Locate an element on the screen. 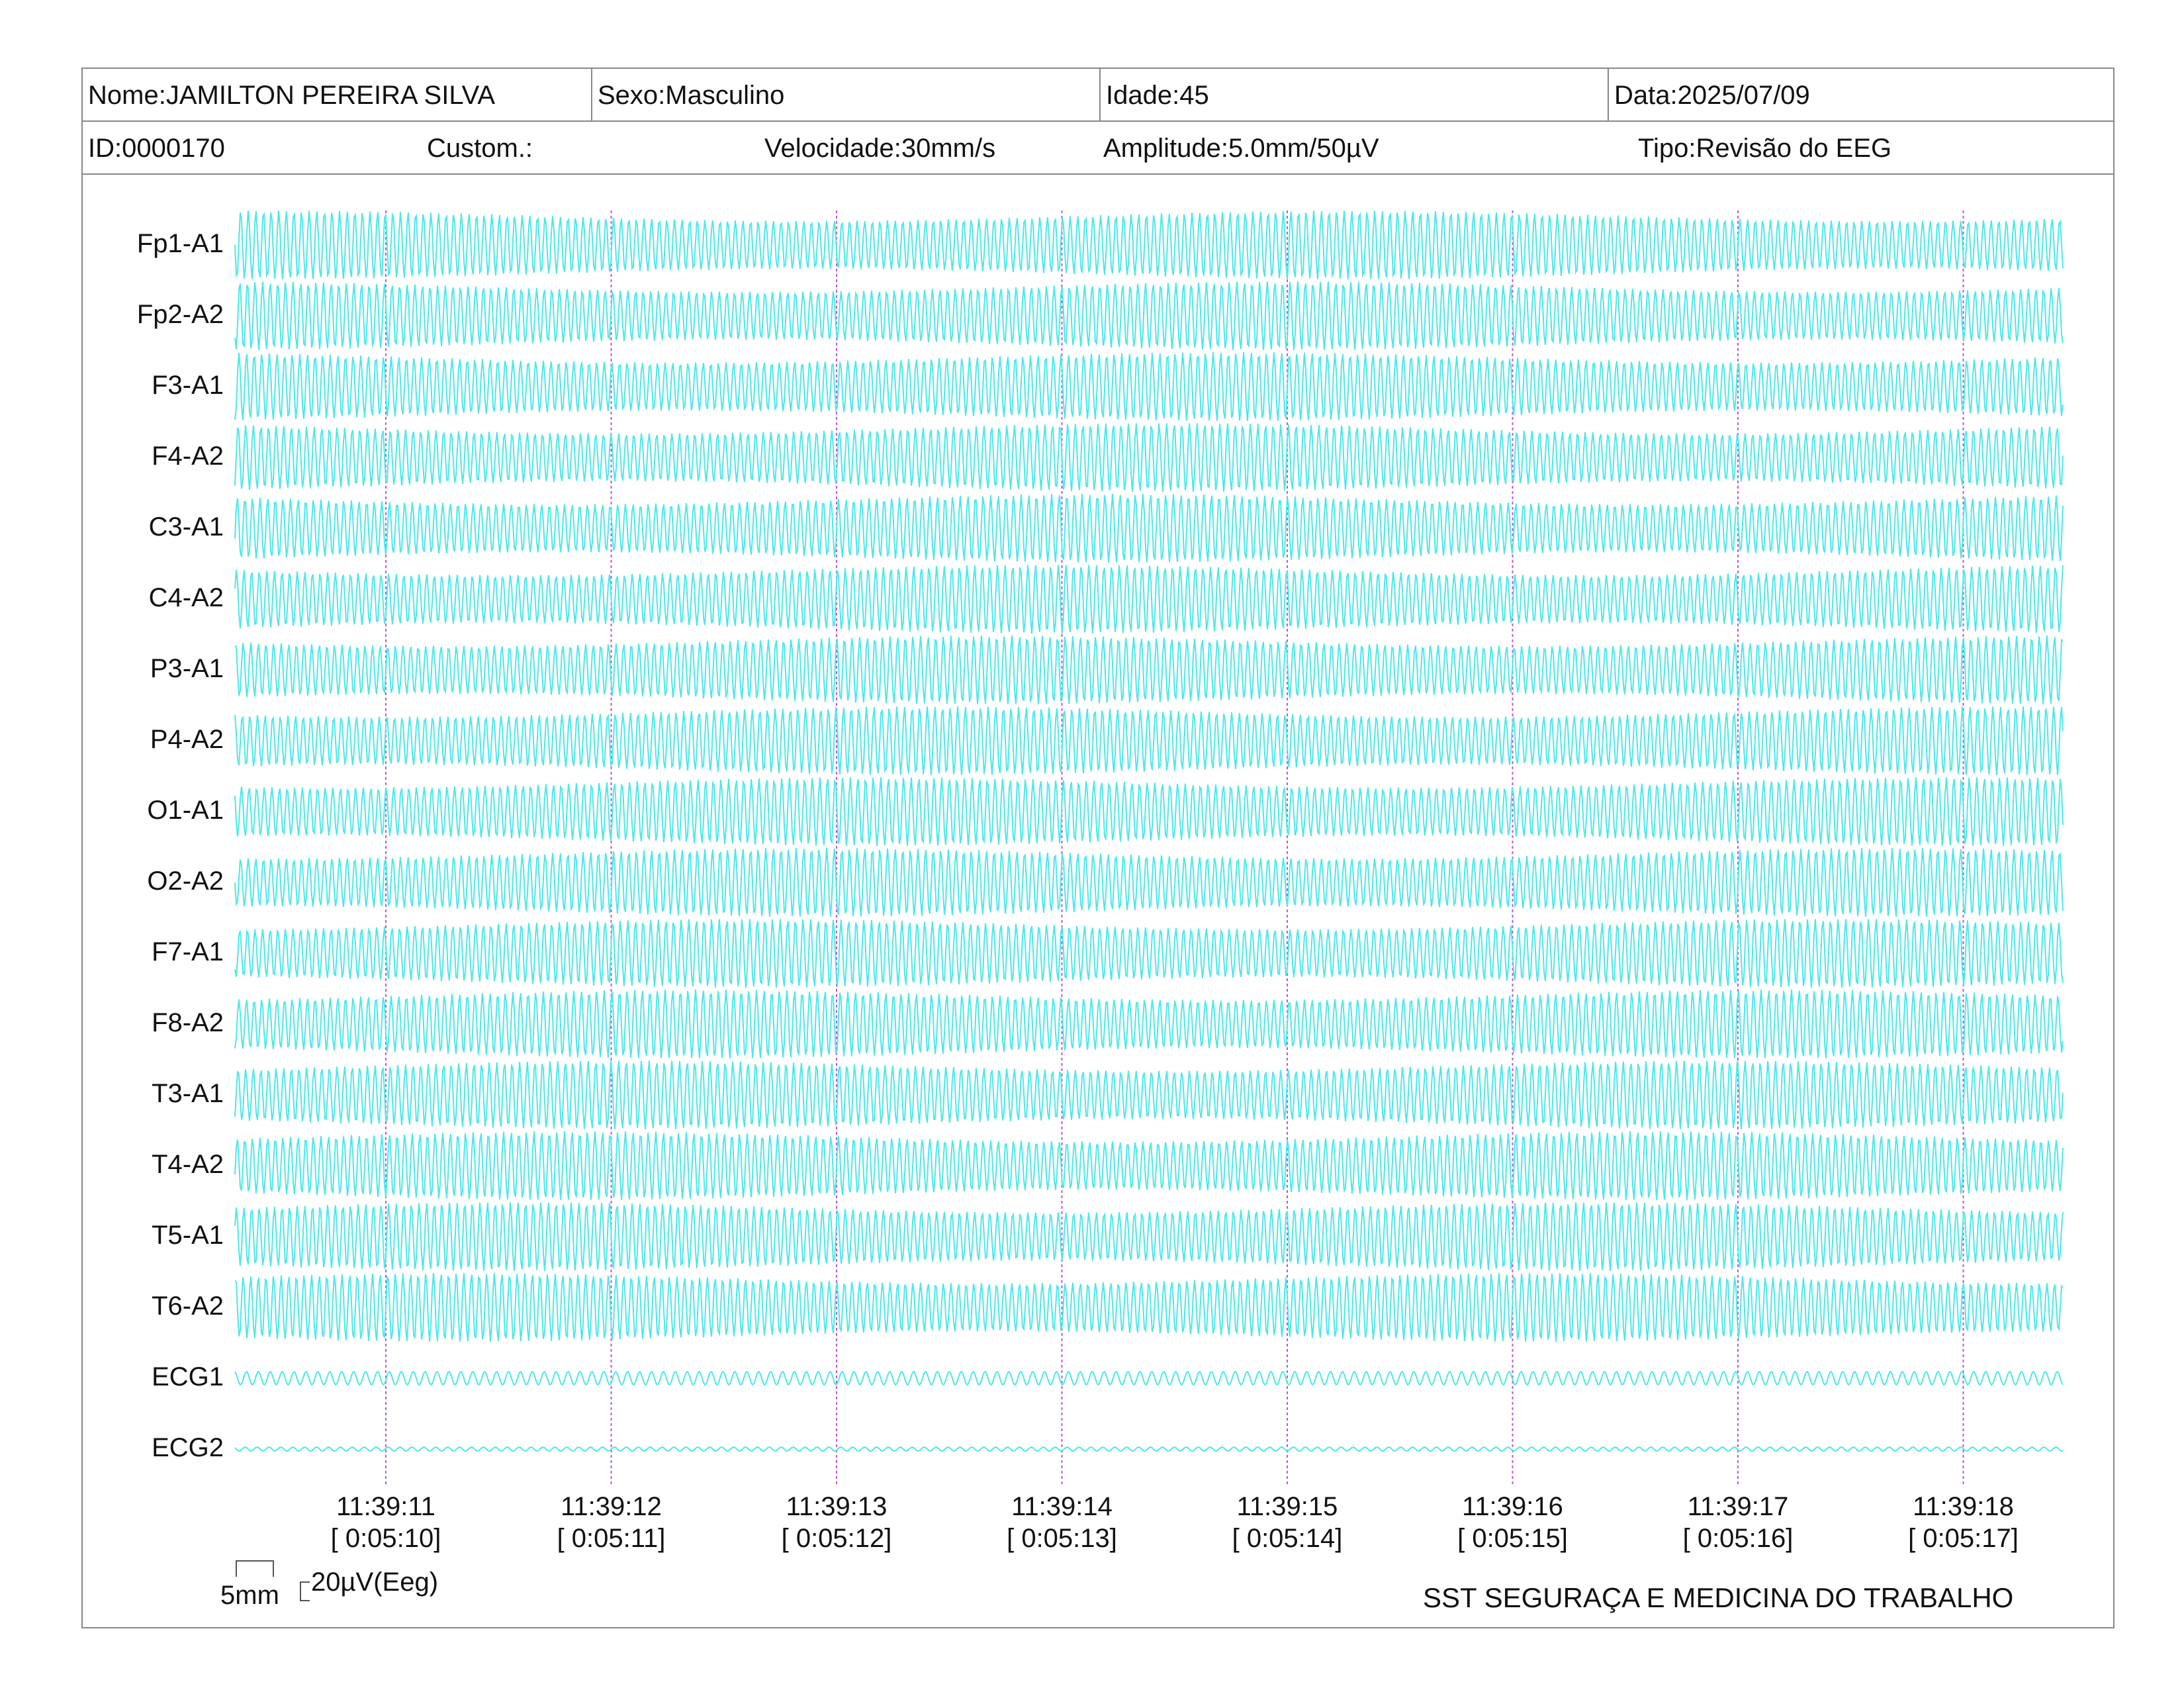 This screenshot has height=1688, width=2184. custom-field: Custom.: is located at coordinates (480, 148).